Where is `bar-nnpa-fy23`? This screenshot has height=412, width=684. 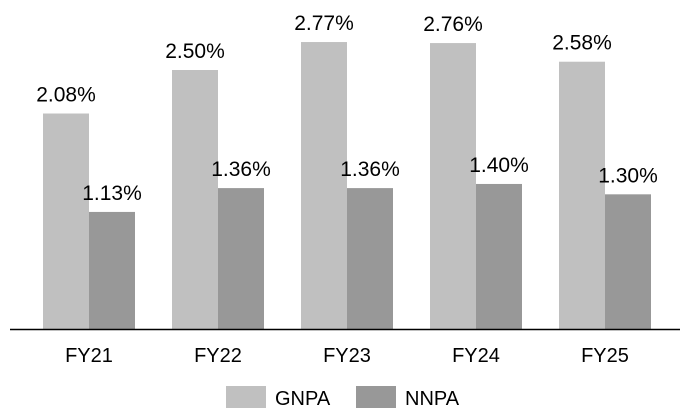 bar-nnpa-fy23 is located at coordinates (370, 258).